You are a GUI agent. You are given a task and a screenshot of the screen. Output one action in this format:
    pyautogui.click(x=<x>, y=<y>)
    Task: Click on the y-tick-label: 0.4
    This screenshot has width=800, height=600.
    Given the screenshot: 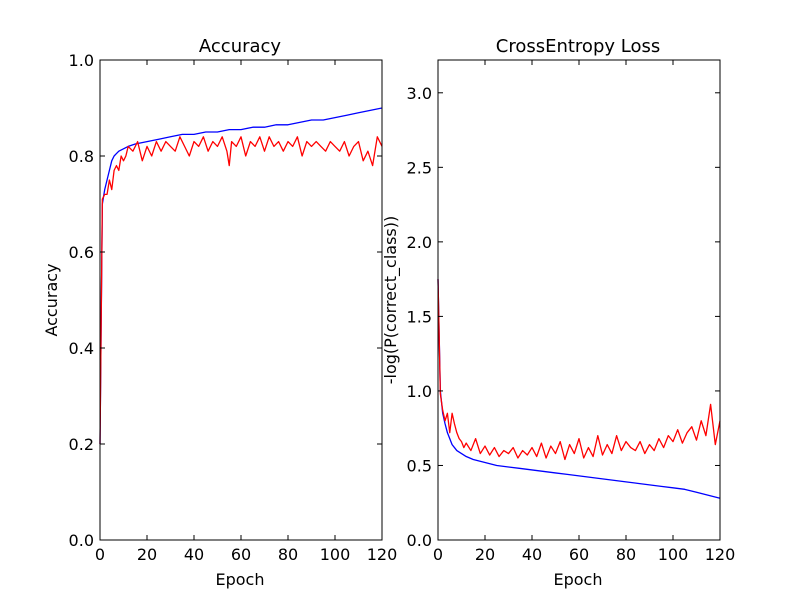 What is the action you would take?
    pyautogui.click(x=81, y=348)
    